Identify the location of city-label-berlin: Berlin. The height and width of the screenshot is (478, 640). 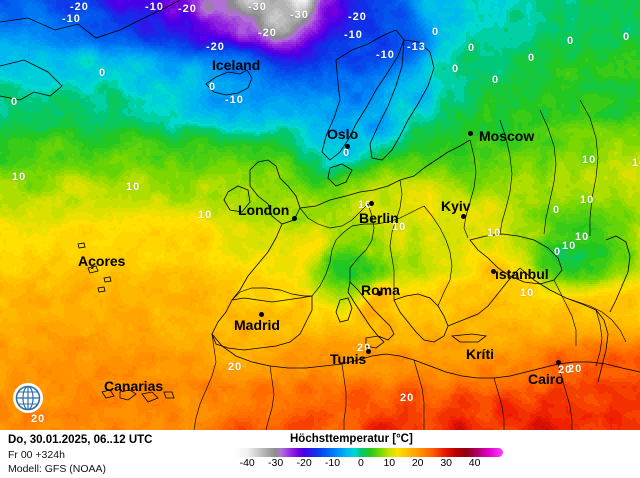
(379, 218).